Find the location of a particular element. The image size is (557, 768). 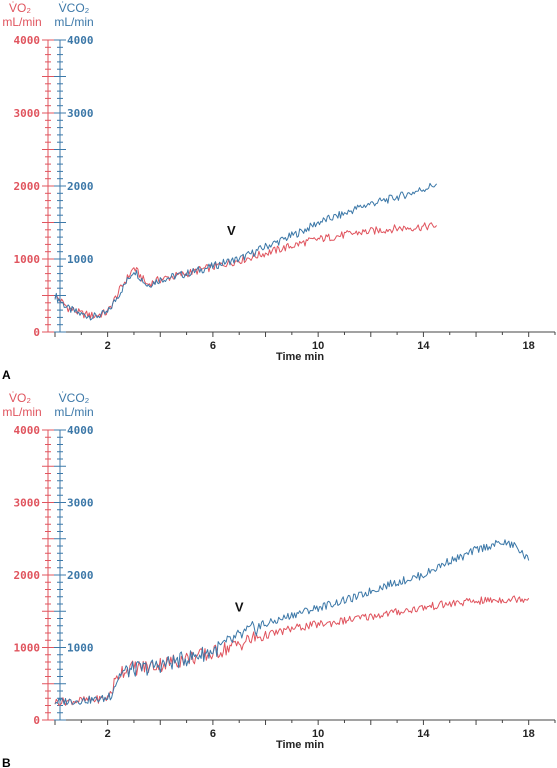

panel-label: A is located at coordinates (6, 375).